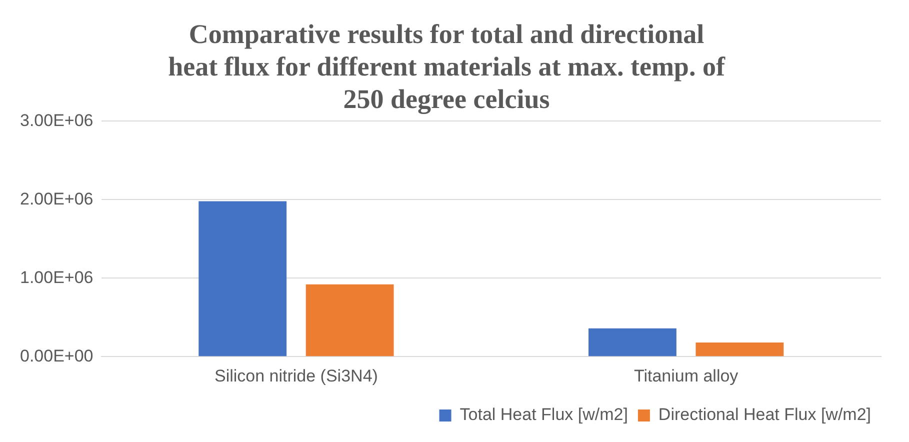 The width and height of the screenshot is (909, 442). What do you see at coordinates (447, 66) in the screenshot?
I see `chart-title: Comparative results for total and directional heat flux for different materials at max. temp. of 250 degree celcius` at bounding box center [447, 66].